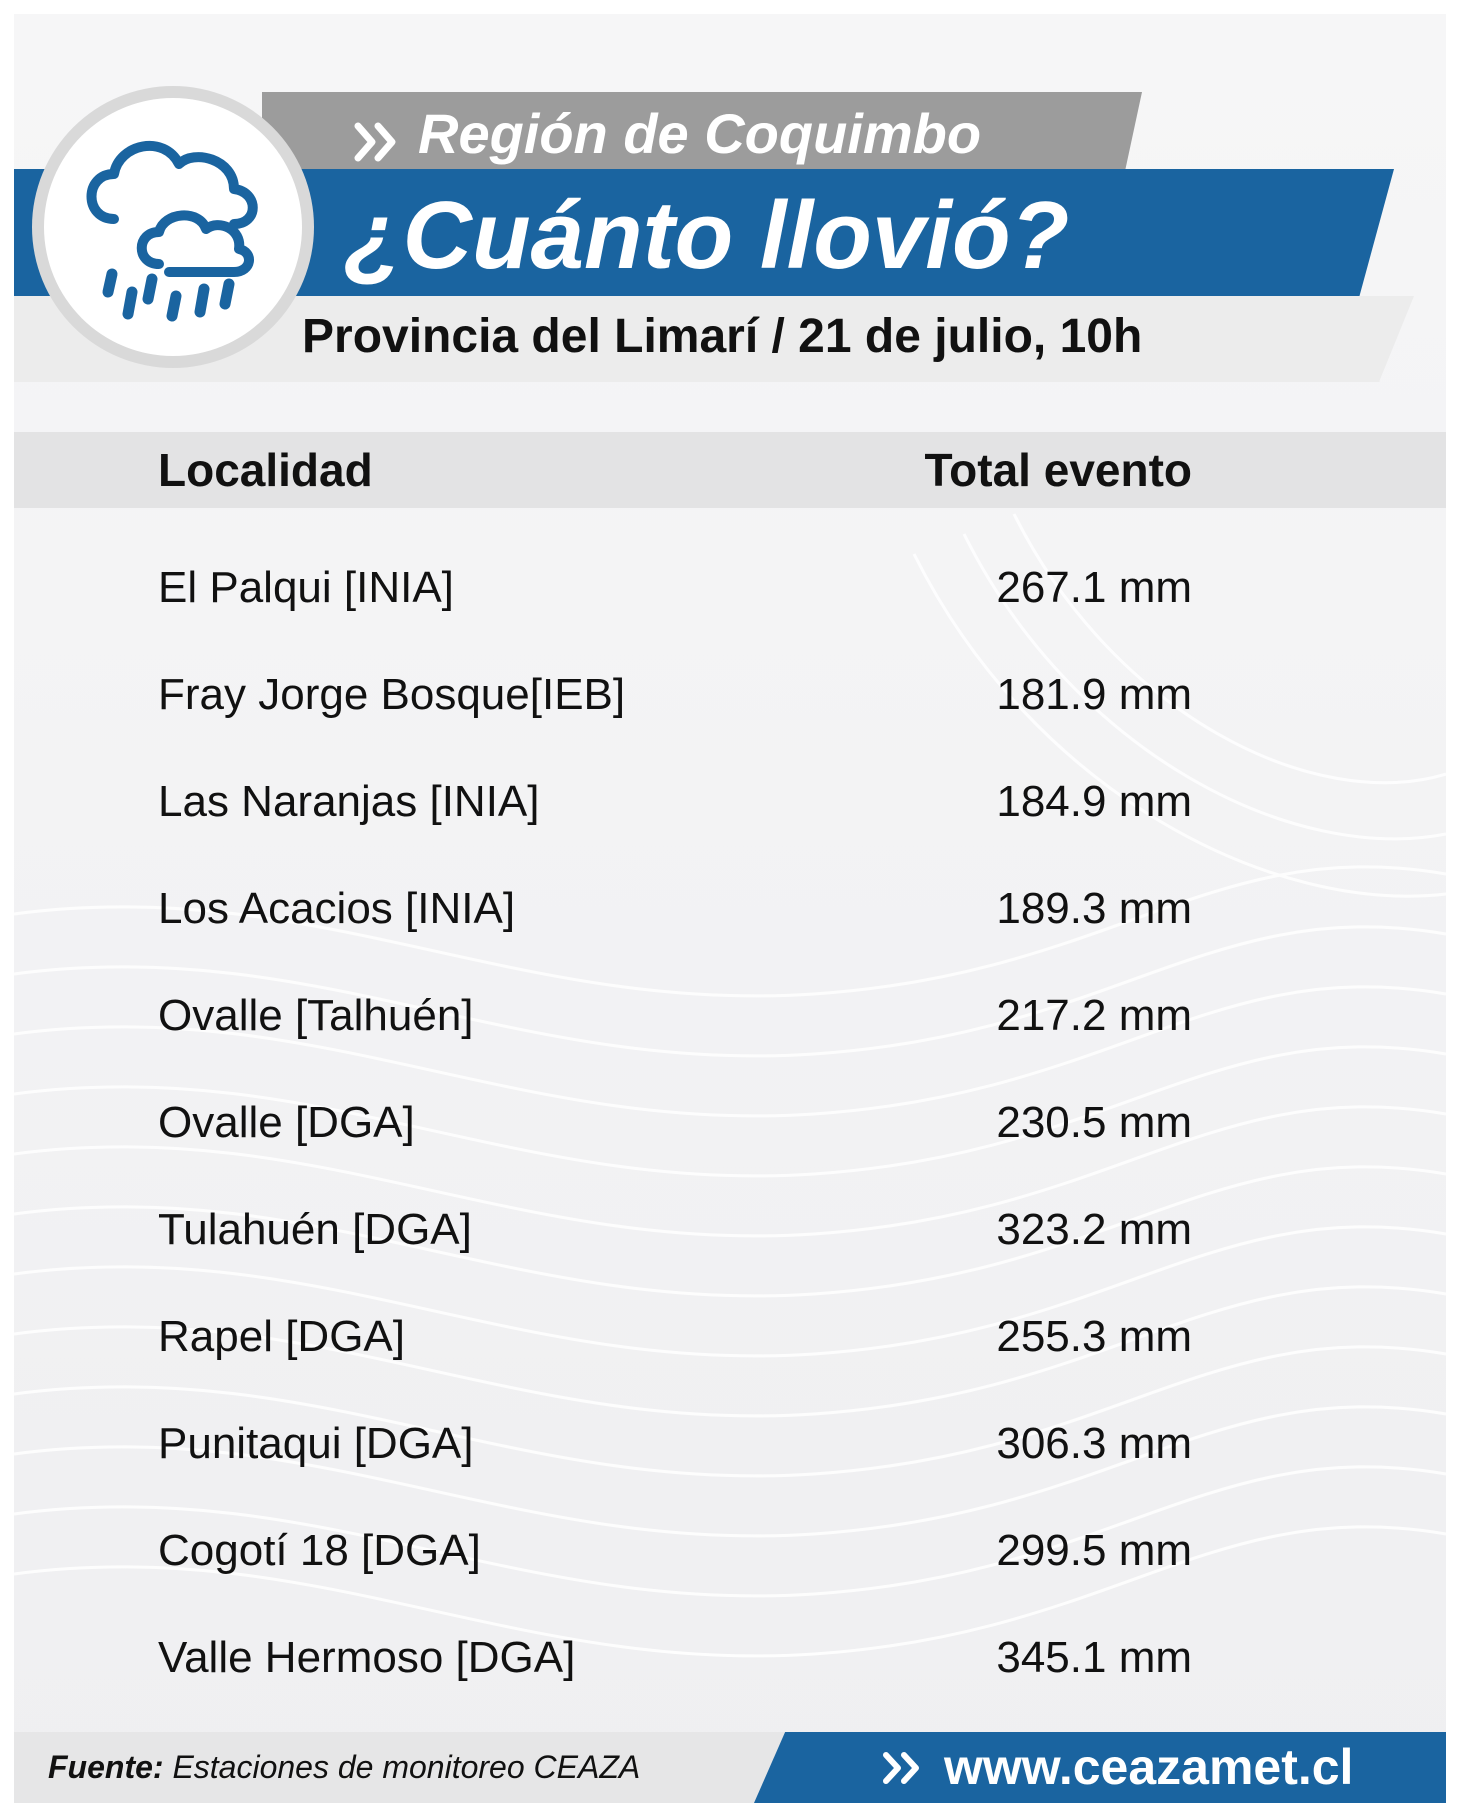 This screenshot has height=1817, width=1460. What do you see at coordinates (730, 1550) in the screenshot?
I see `table-row: Cogotí 18 [DGA] 299.5 mm` at bounding box center [730, 1550].